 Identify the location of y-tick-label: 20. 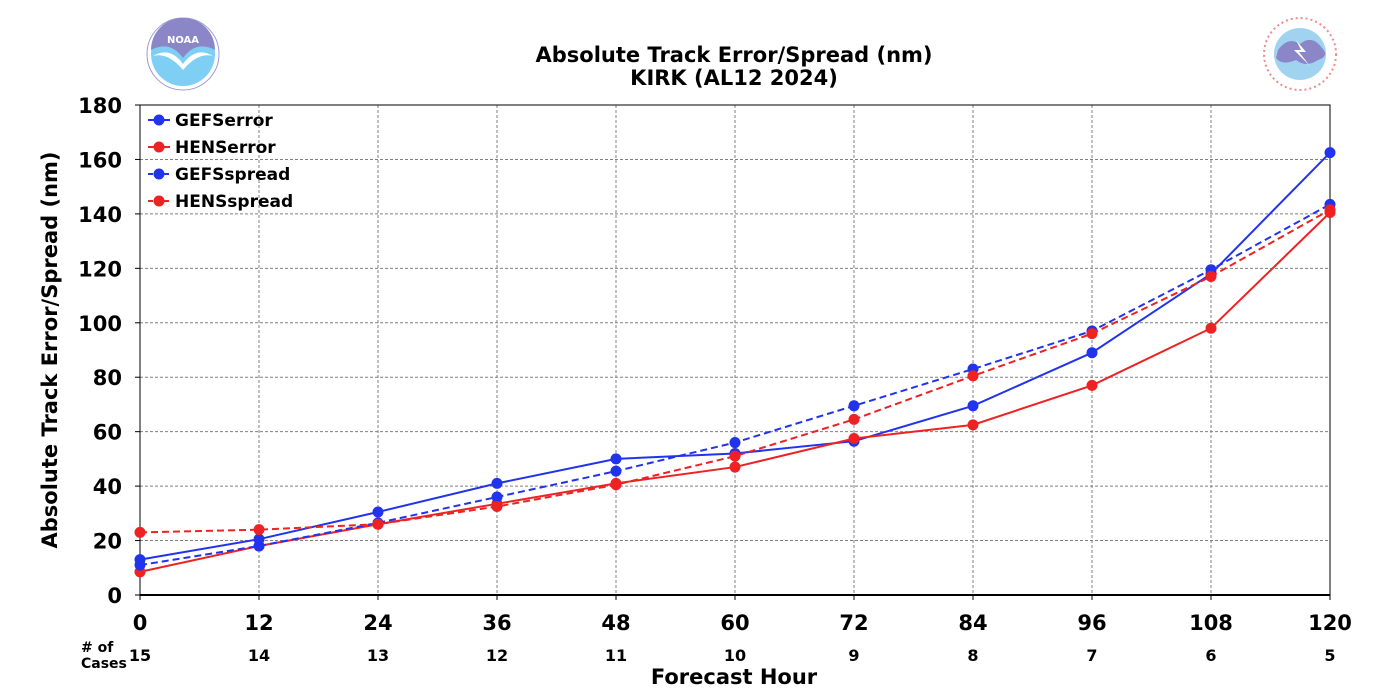
(107, 542).